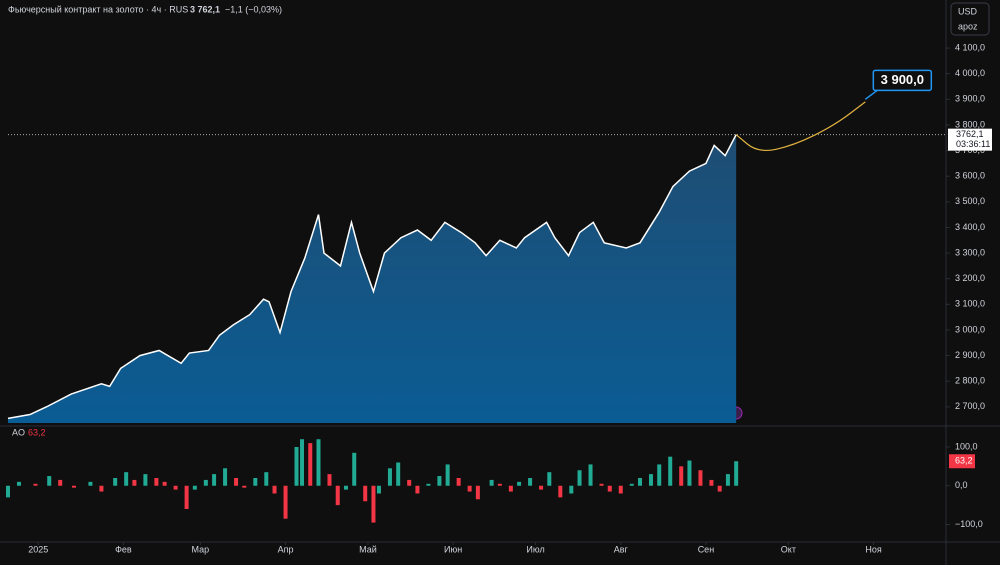 This screenshot has width=1000, height=565. Describe the element at coordinates (205, 9) in the screenshot. I see `header-price: 3 762,1` at that location.